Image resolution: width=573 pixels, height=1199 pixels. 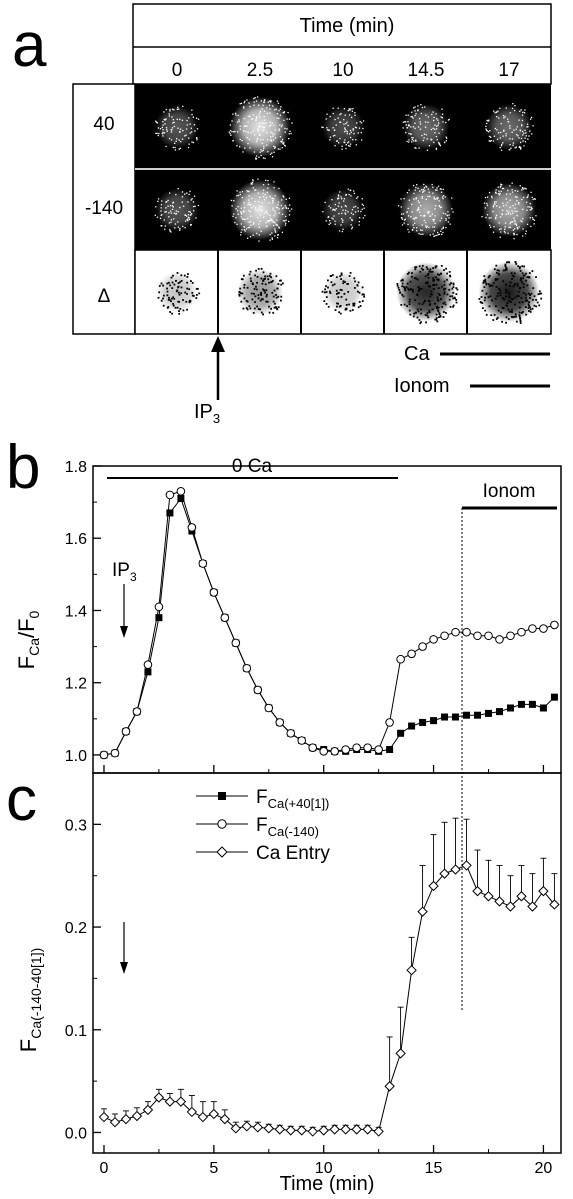 I want to click on square-marker, so click(x=521, y=704).